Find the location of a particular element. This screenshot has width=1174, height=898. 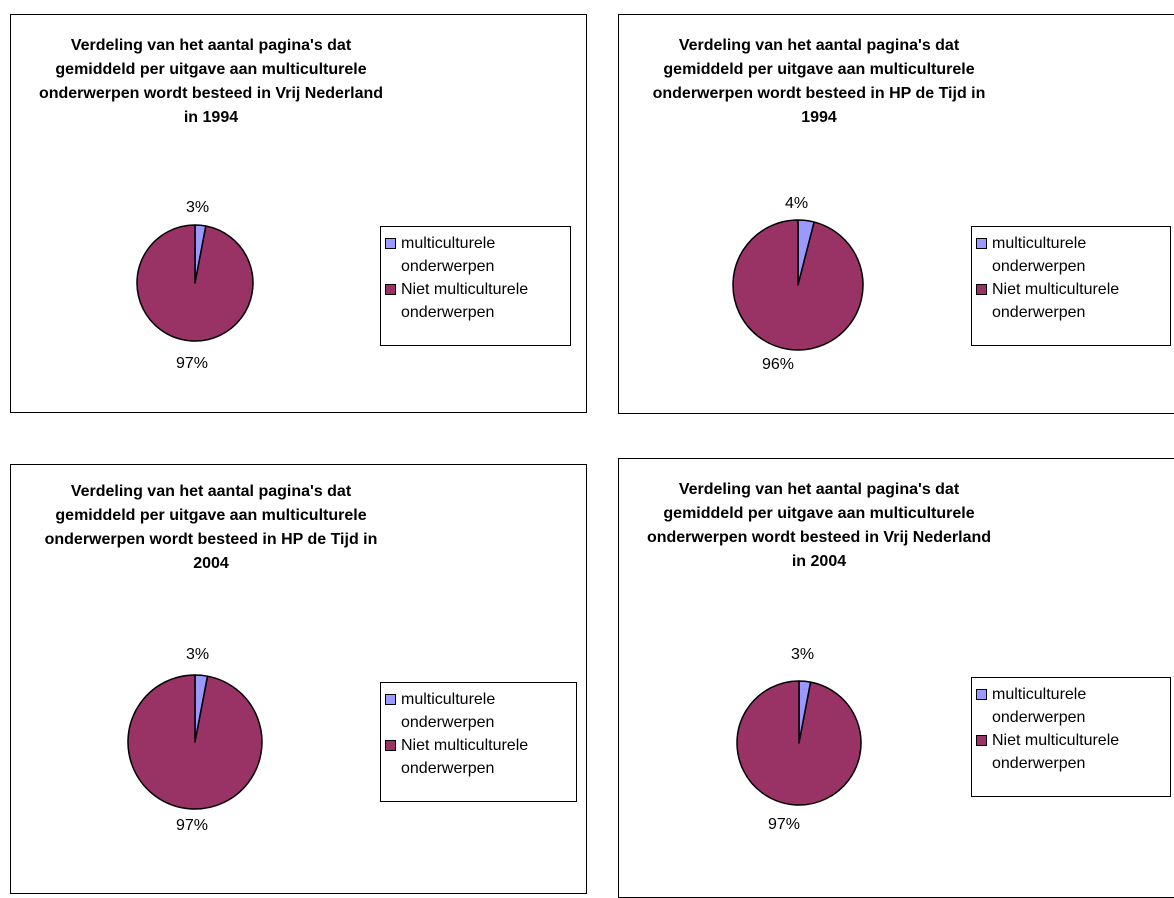

data-label-niet-multiculturele: 96% is located at coordinates (778, 365).